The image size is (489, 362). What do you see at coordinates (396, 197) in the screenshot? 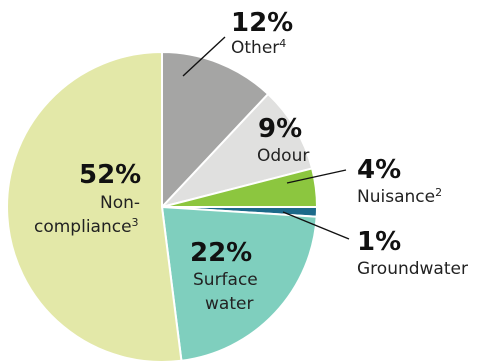
I see `slice-label-nuisance-text: Nuisance` at bounding box center [396, 197].